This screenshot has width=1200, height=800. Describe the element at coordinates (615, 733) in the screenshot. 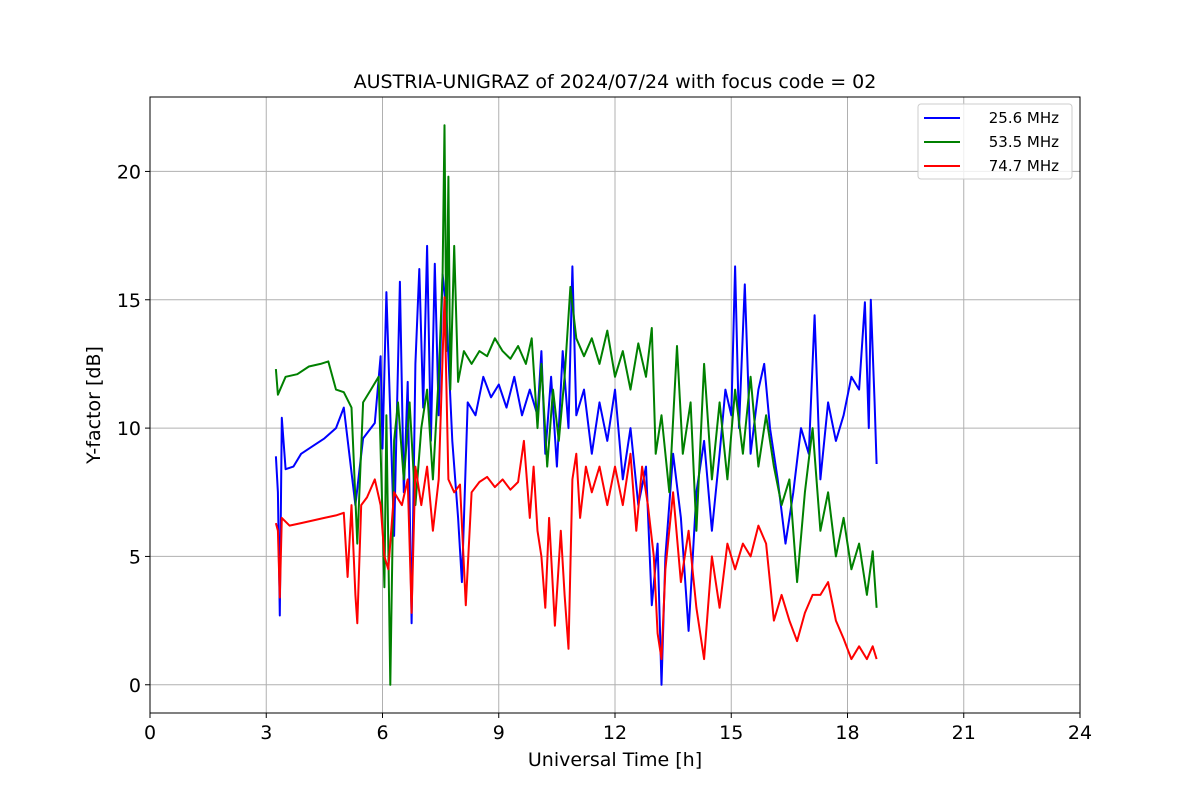

I see `x-tick-label: 12` at that location.